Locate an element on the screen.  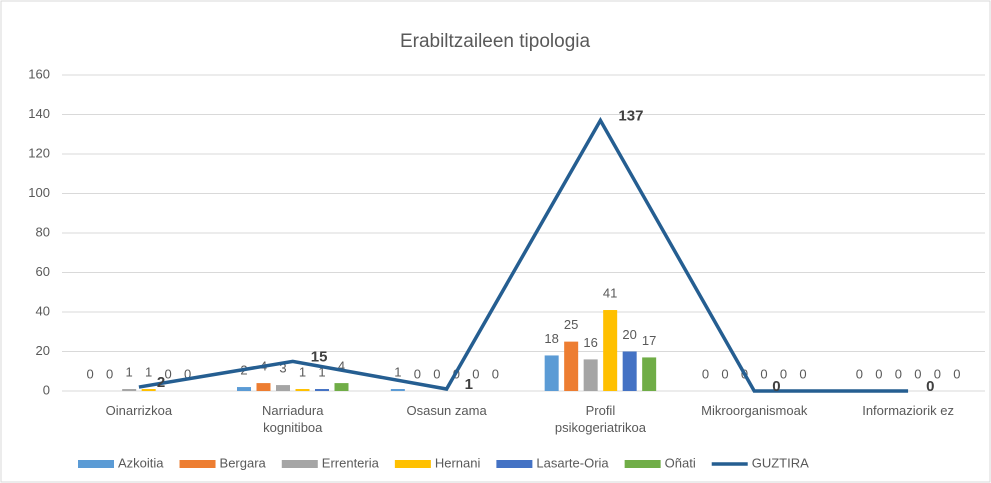
y-tick-label: 80 is located at coordinates (43, 231).